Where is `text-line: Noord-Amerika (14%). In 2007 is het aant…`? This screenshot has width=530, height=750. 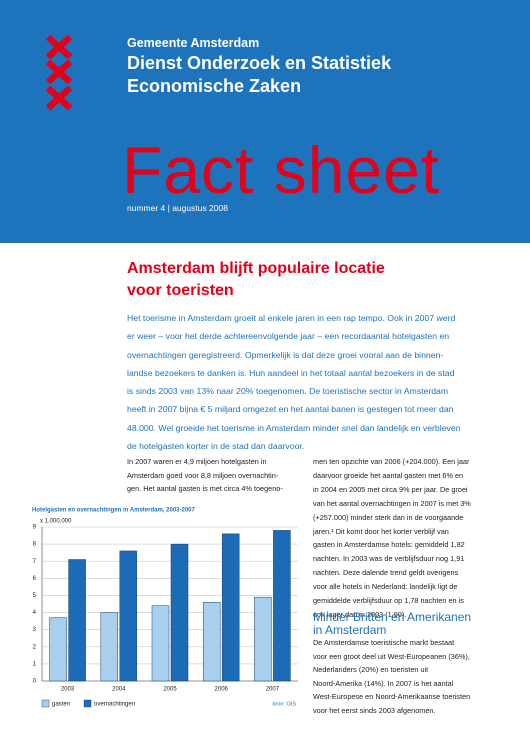
text-line: Noord-Amerika (14%). In 2007 is het aant… is located at coordinates (383, 683).